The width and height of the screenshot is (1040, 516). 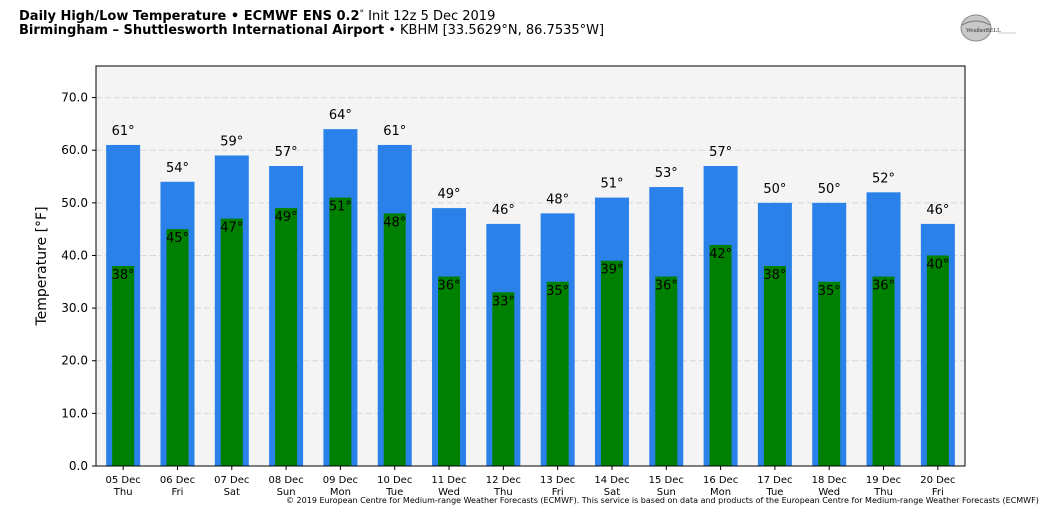 What do you see at coordinates (720, 480) in the screenshot?
I see `x-tick-label-date: 16 Dec` at bounding box center [720, 480].